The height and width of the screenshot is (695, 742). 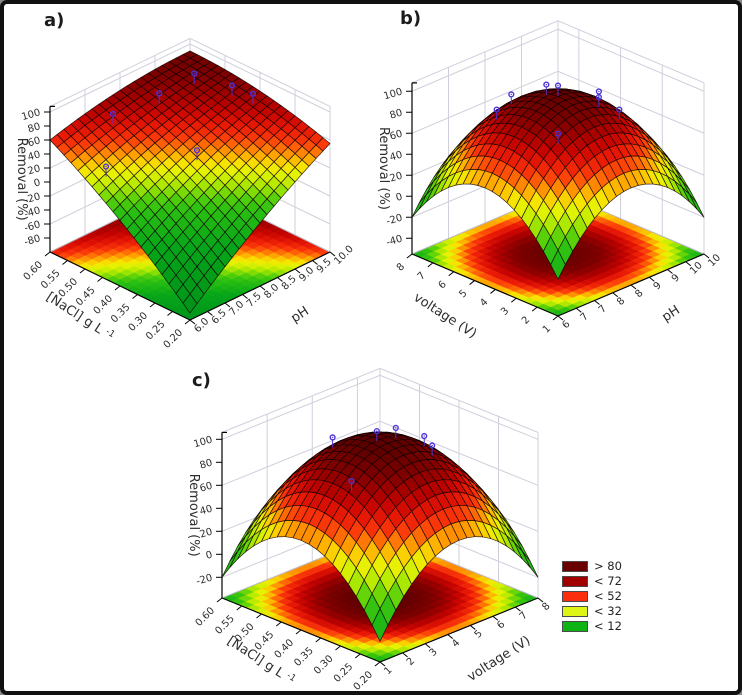 I want to click on right-axis-title: voltage (V), so click(x=499, y=659).